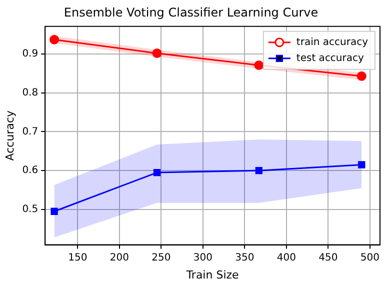 The width and height of the screenshot is (390, 284). What do you see at coordinates (30, 210) in the screenshot?
I see `y-tick-label: 0.5` at bounding box center [30, 210].